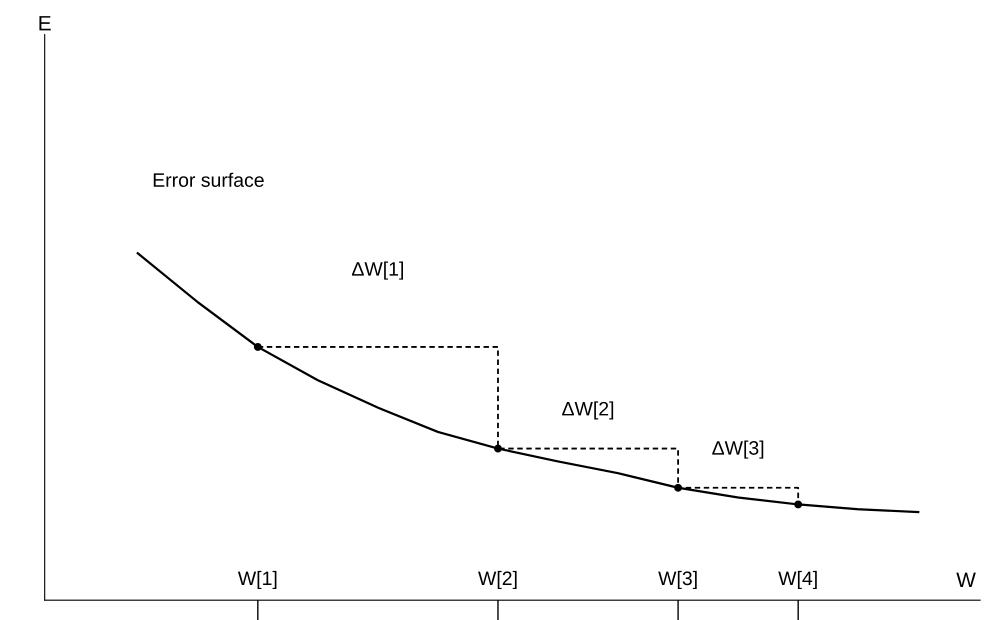 This screenshot has height=620, width=993. I want to click on x-tick-label: W[2], so click(497, 580).